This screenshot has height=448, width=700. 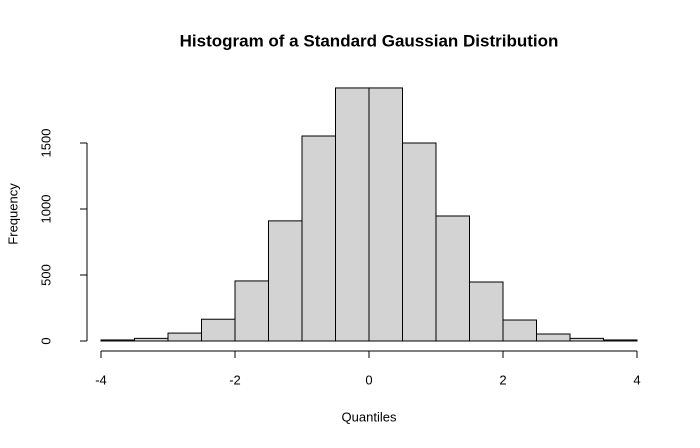 I want to click on x-axis-label: Quantiles, so click(x=369, y=416).